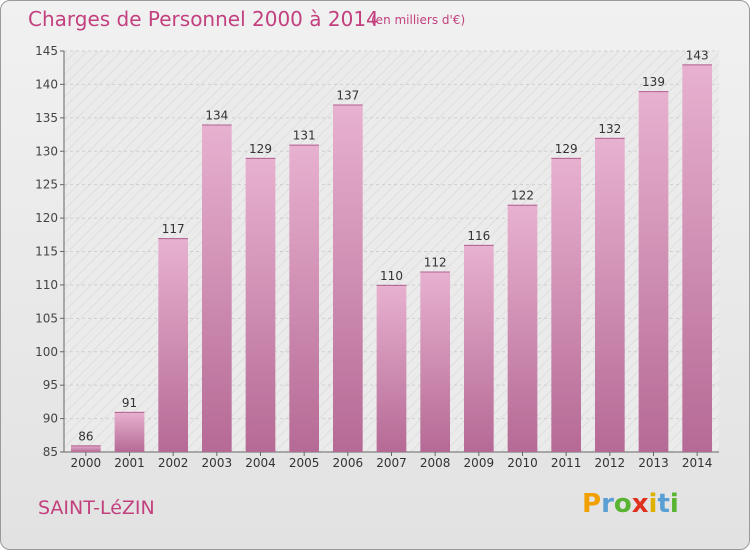 This screenshot has width=750, height=550. Describe the element at coordinates (347, 95) in the screenshot. I see `bar-value-label: 137` at that location.